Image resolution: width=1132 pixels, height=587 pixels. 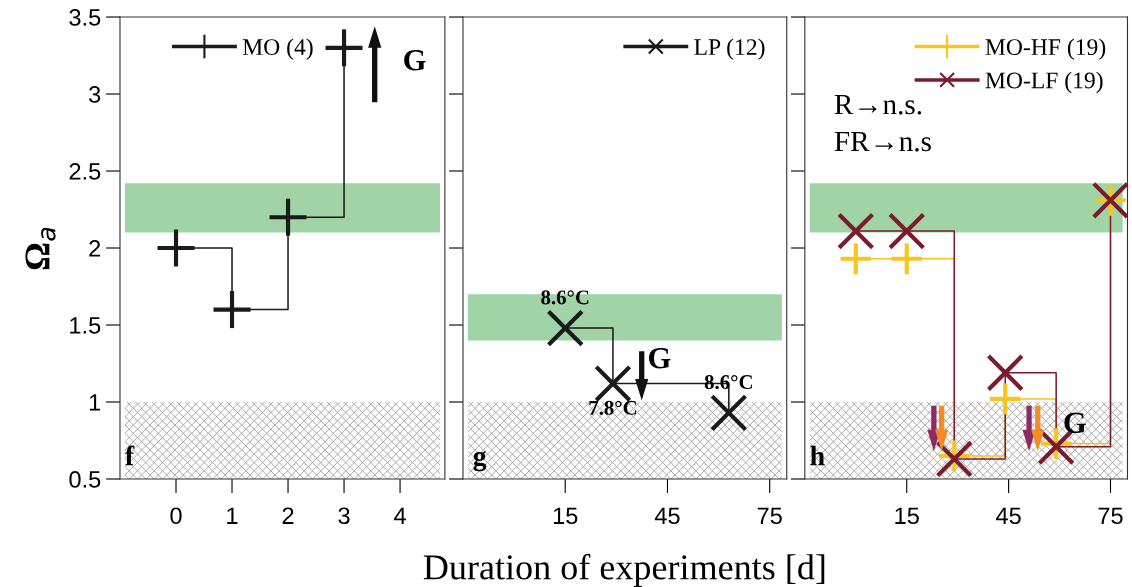 What do you see at coordinates (85, 17) in the screenshot?
I see `y-tick-label: 3.5` at bounding box center [85, 17].